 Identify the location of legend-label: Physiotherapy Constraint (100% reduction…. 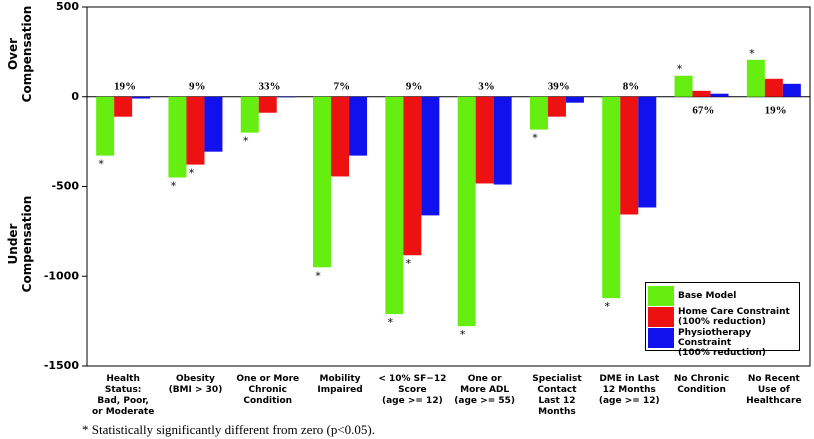
(722, 343).